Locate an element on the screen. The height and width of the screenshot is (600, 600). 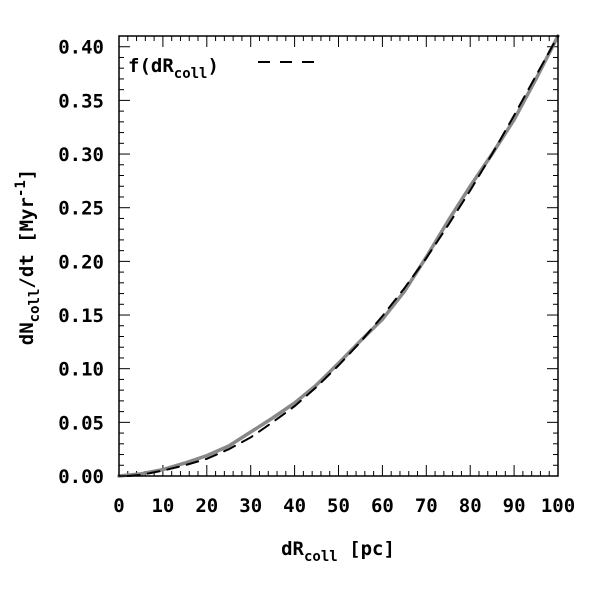
x-tick-label: 100 is located at coordinates (558, 506).